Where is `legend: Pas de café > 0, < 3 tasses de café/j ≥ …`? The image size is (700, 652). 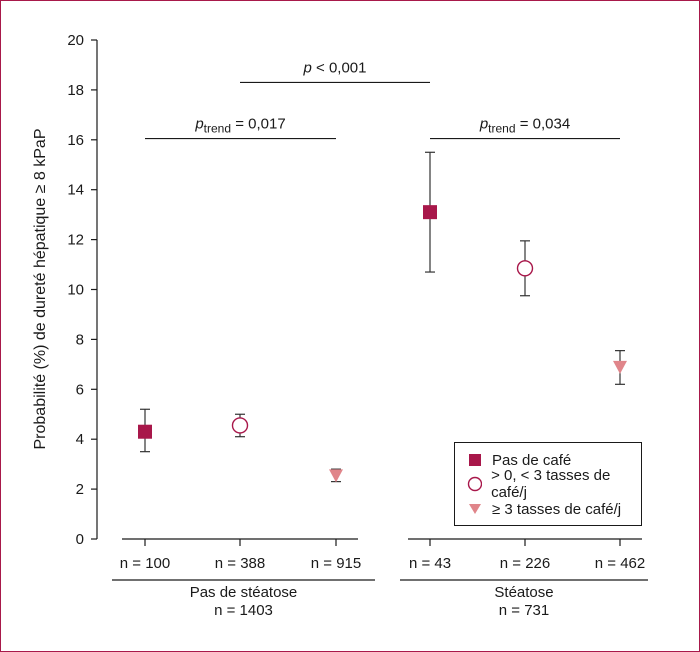 legend: Pas de café > 0, < 3 tasses de café/j ≥ … is located at coordinates (548, 484).